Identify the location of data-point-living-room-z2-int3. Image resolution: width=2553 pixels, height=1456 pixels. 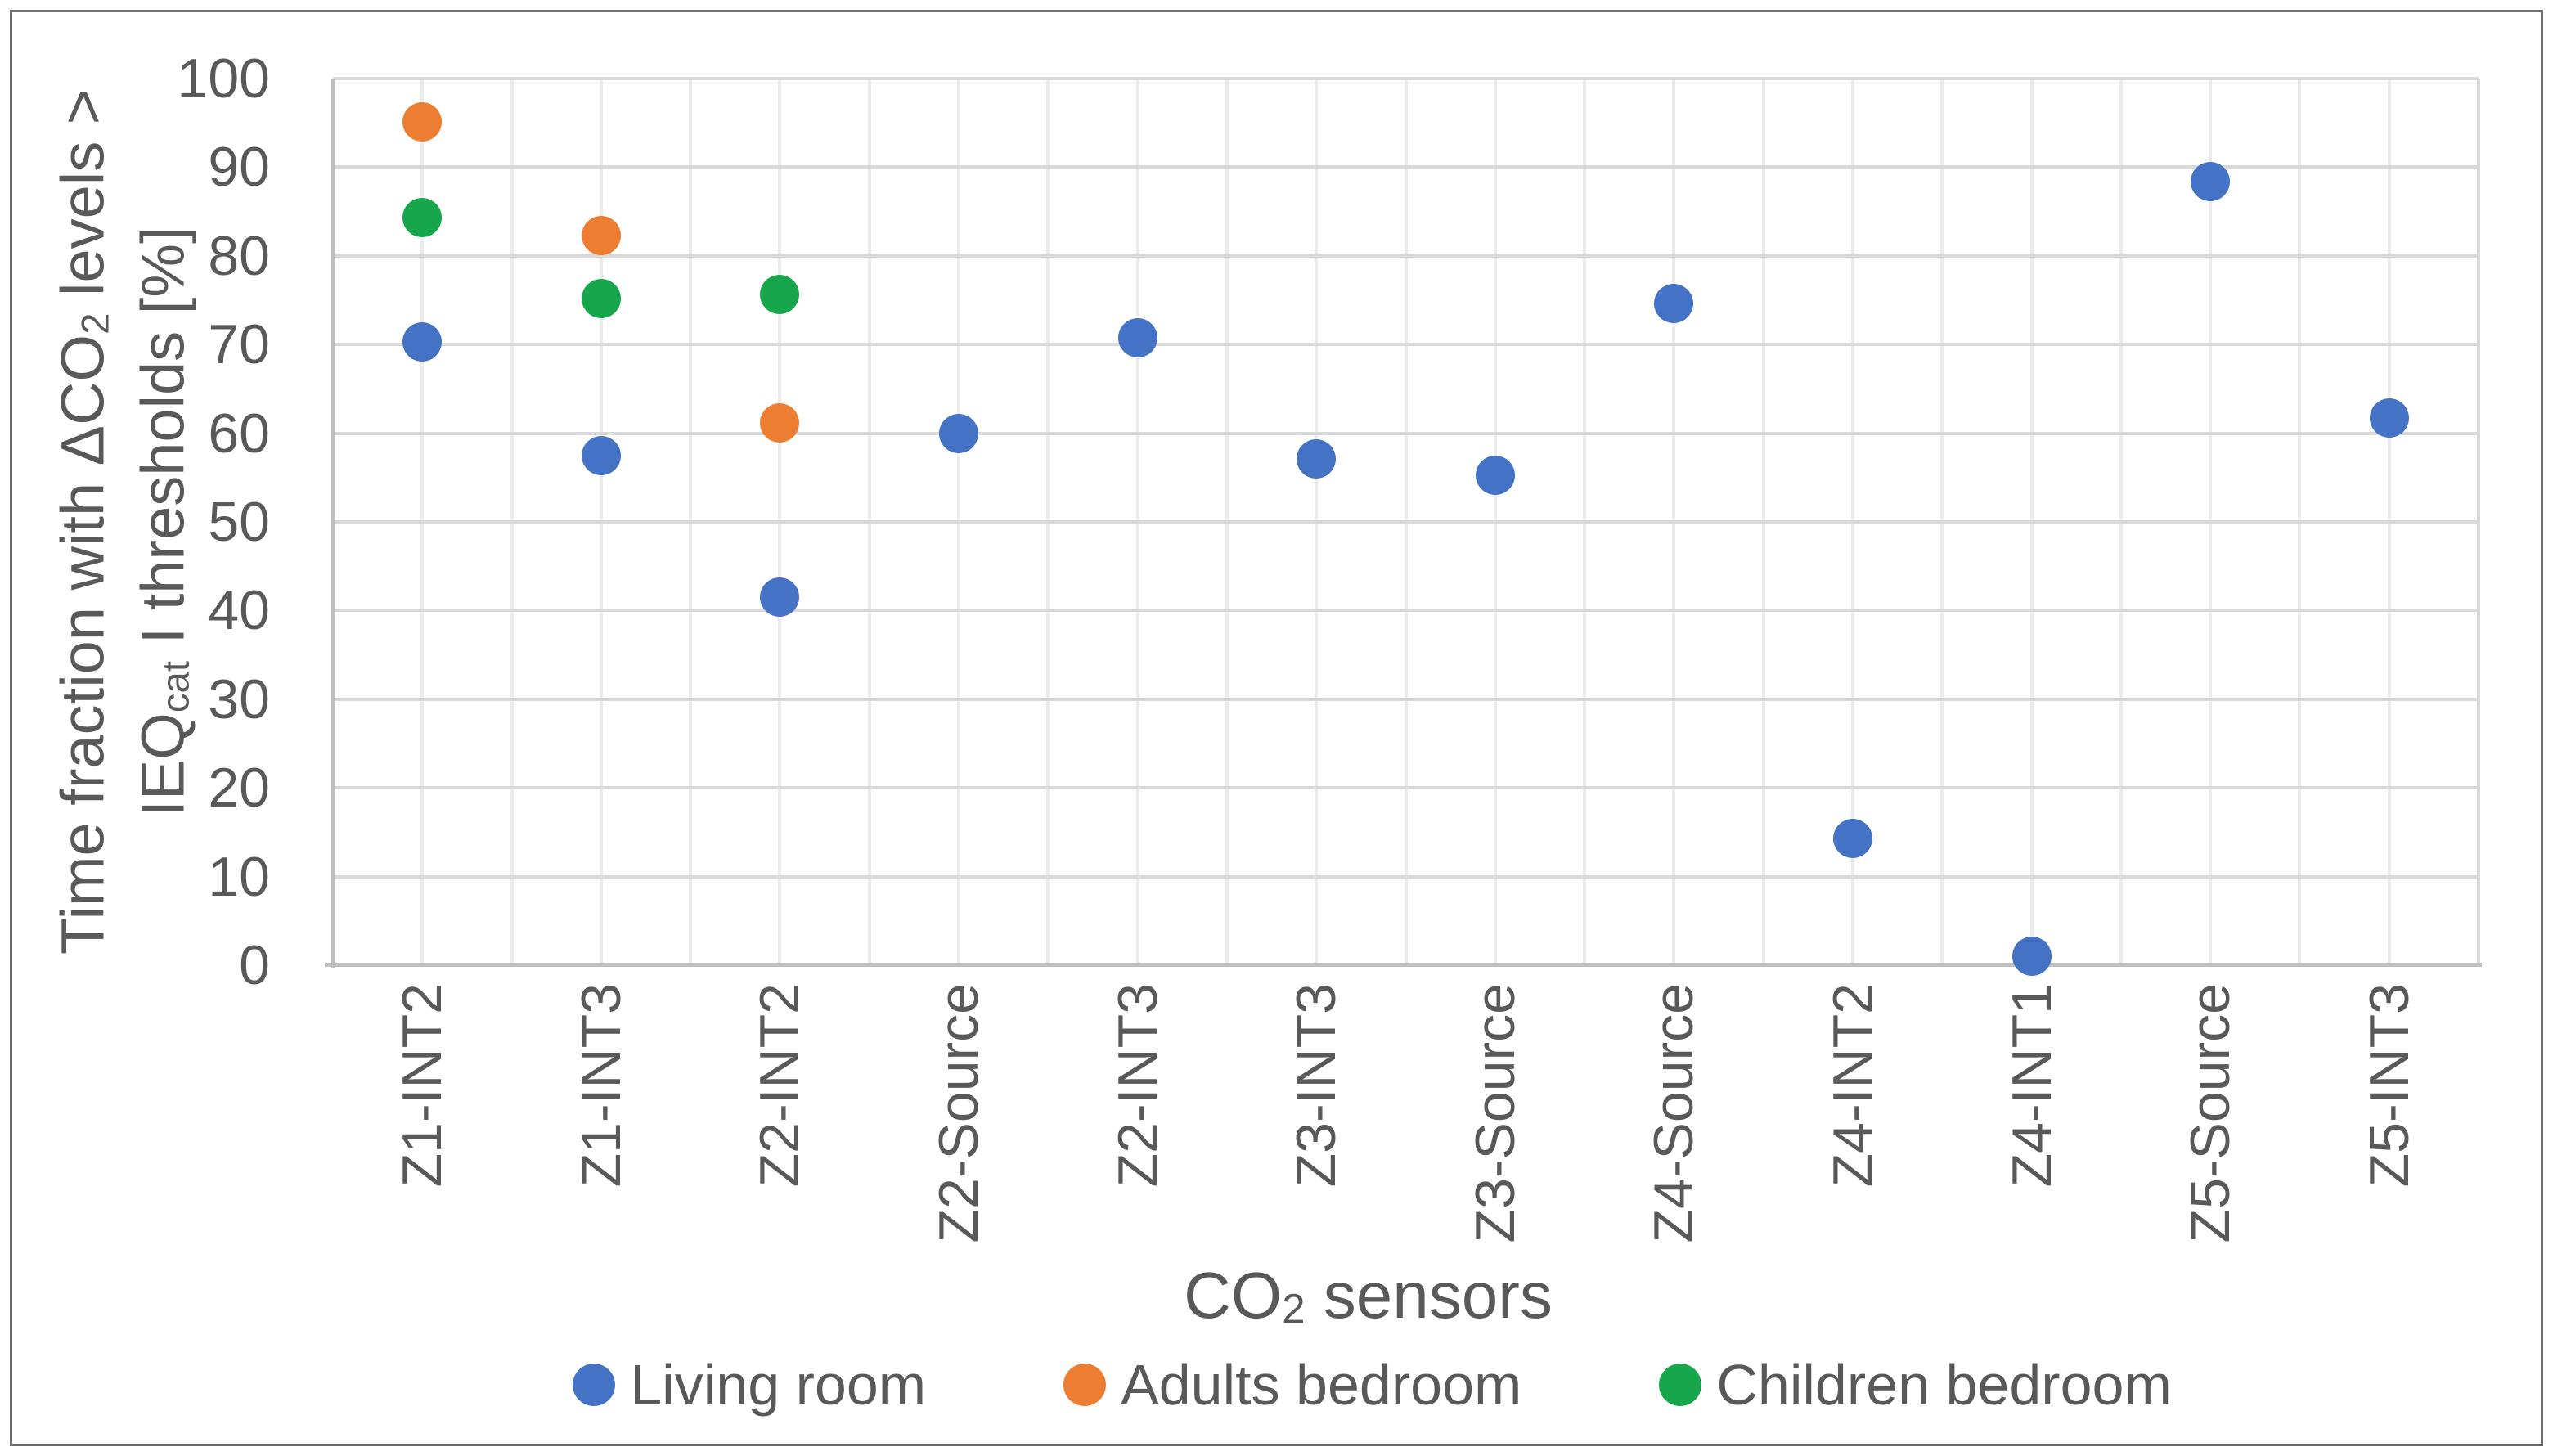
(1137, 337).